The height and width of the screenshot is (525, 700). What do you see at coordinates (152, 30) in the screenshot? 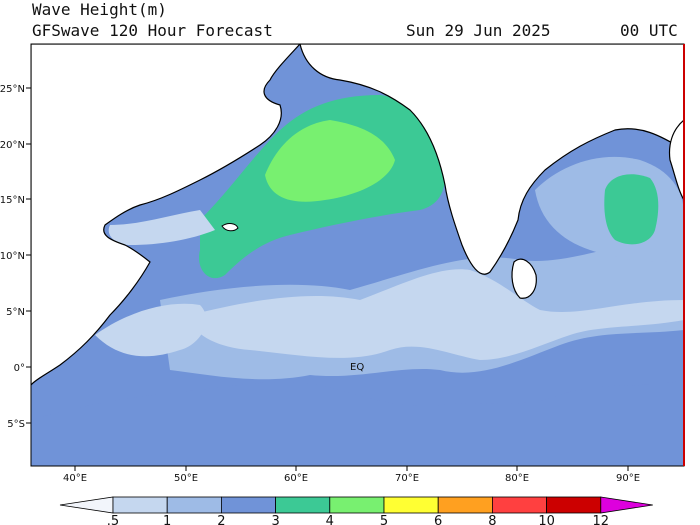
I see `map-subtitle: GFSwave 120 Hour Forecast` at bounding box center [152, 30].